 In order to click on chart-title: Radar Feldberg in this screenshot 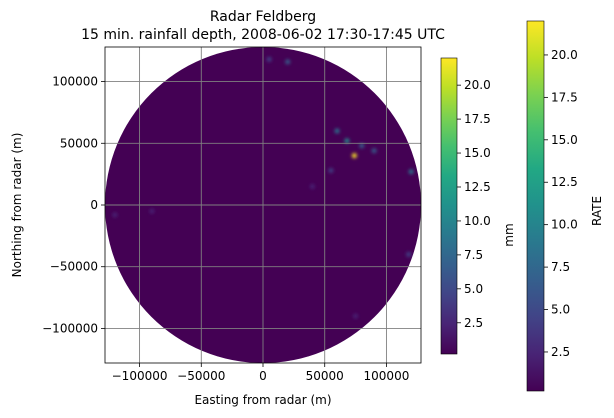, I will do `click(263, 17)`.